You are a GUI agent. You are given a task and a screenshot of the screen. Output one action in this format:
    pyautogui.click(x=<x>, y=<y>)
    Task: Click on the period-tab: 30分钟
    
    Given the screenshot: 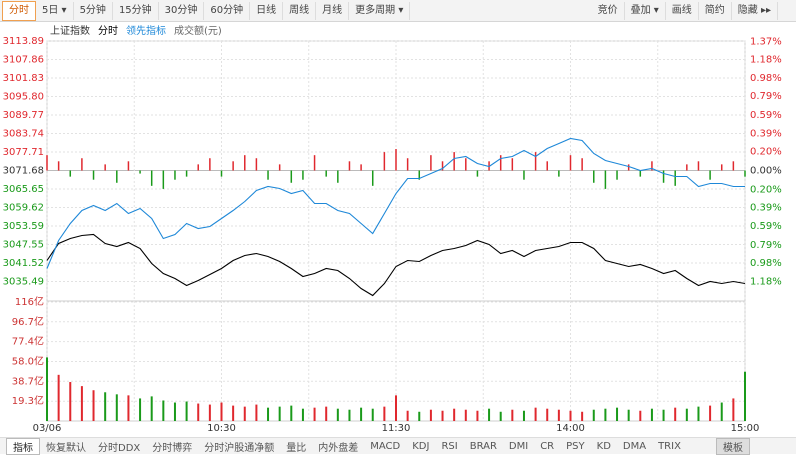 What is the action you would take?
    pyautogui.click(x=182, y=10)
    